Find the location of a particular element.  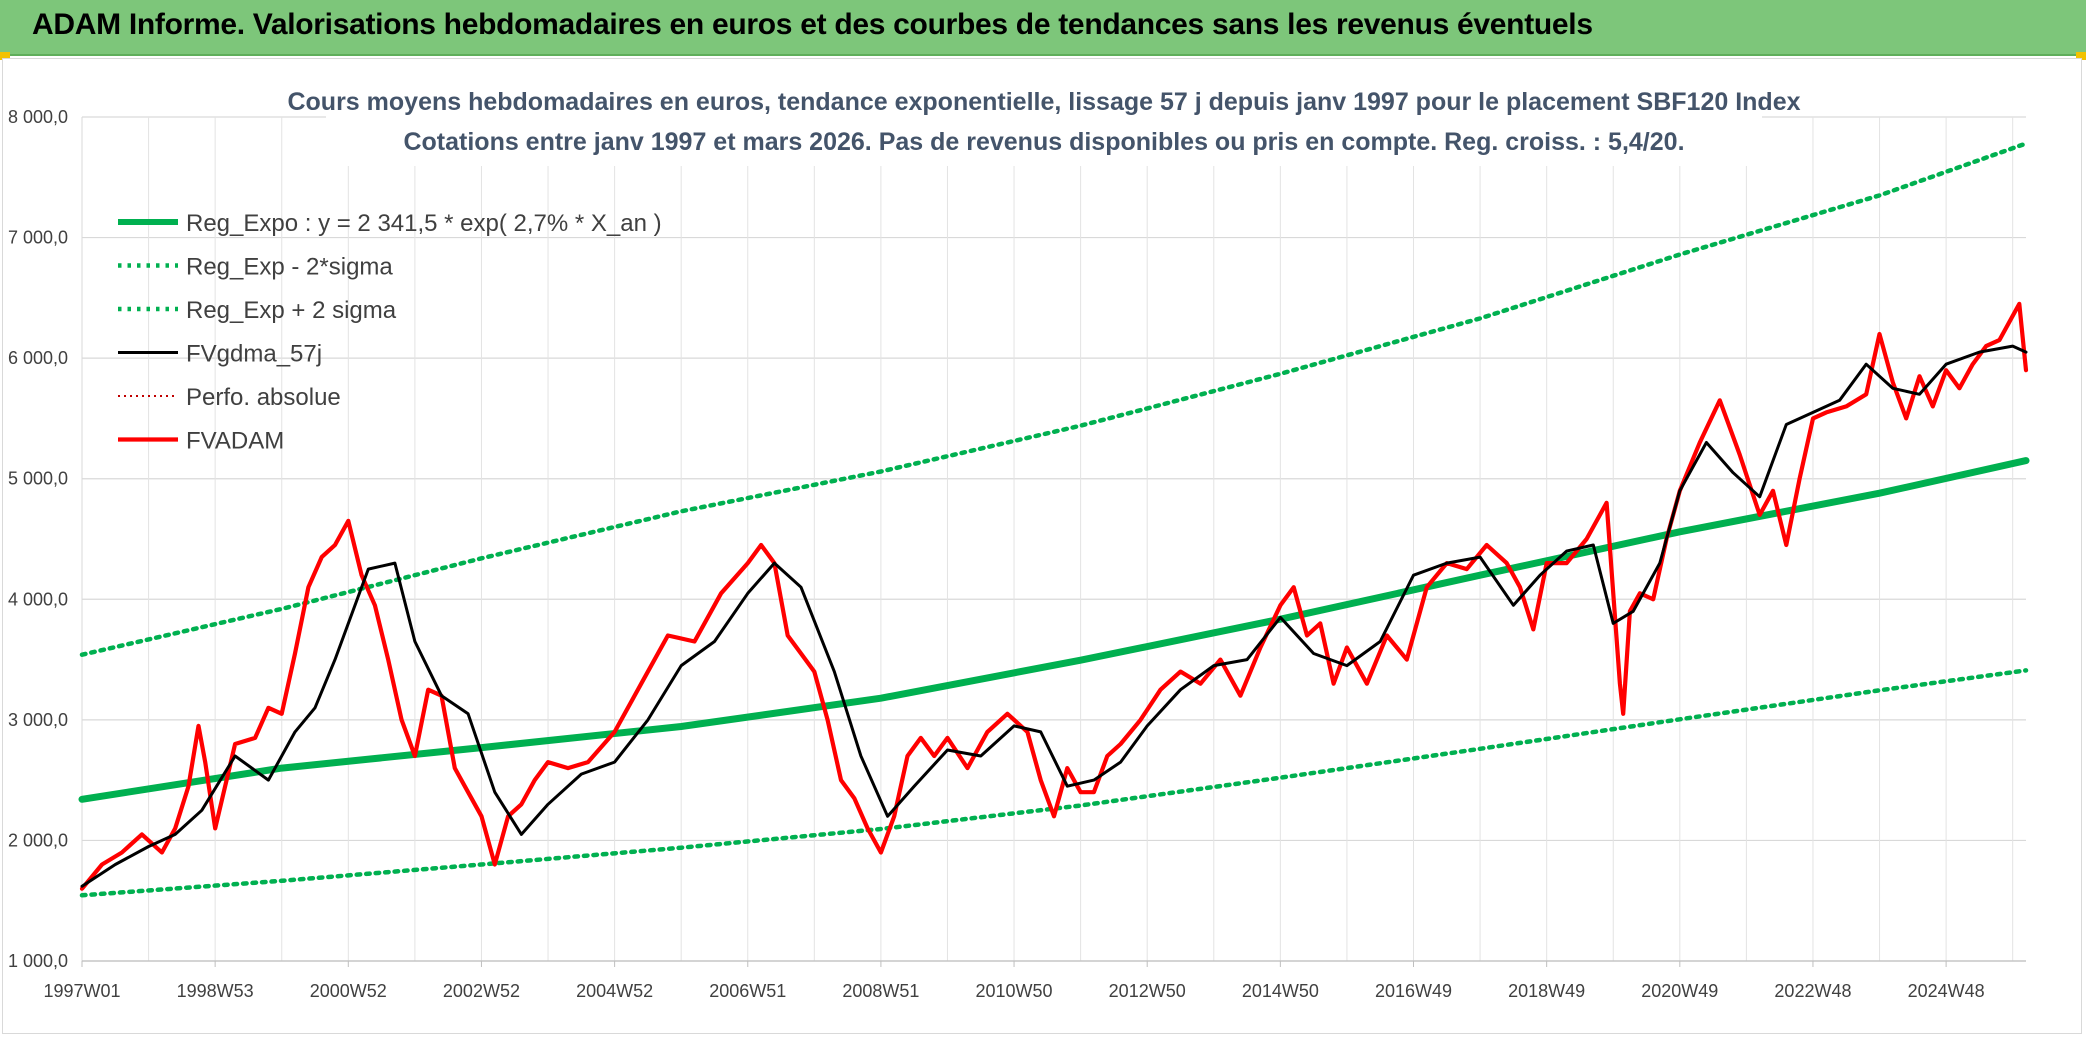

y-tick-label: 1 000,0 is located at coordinates (38, 961).